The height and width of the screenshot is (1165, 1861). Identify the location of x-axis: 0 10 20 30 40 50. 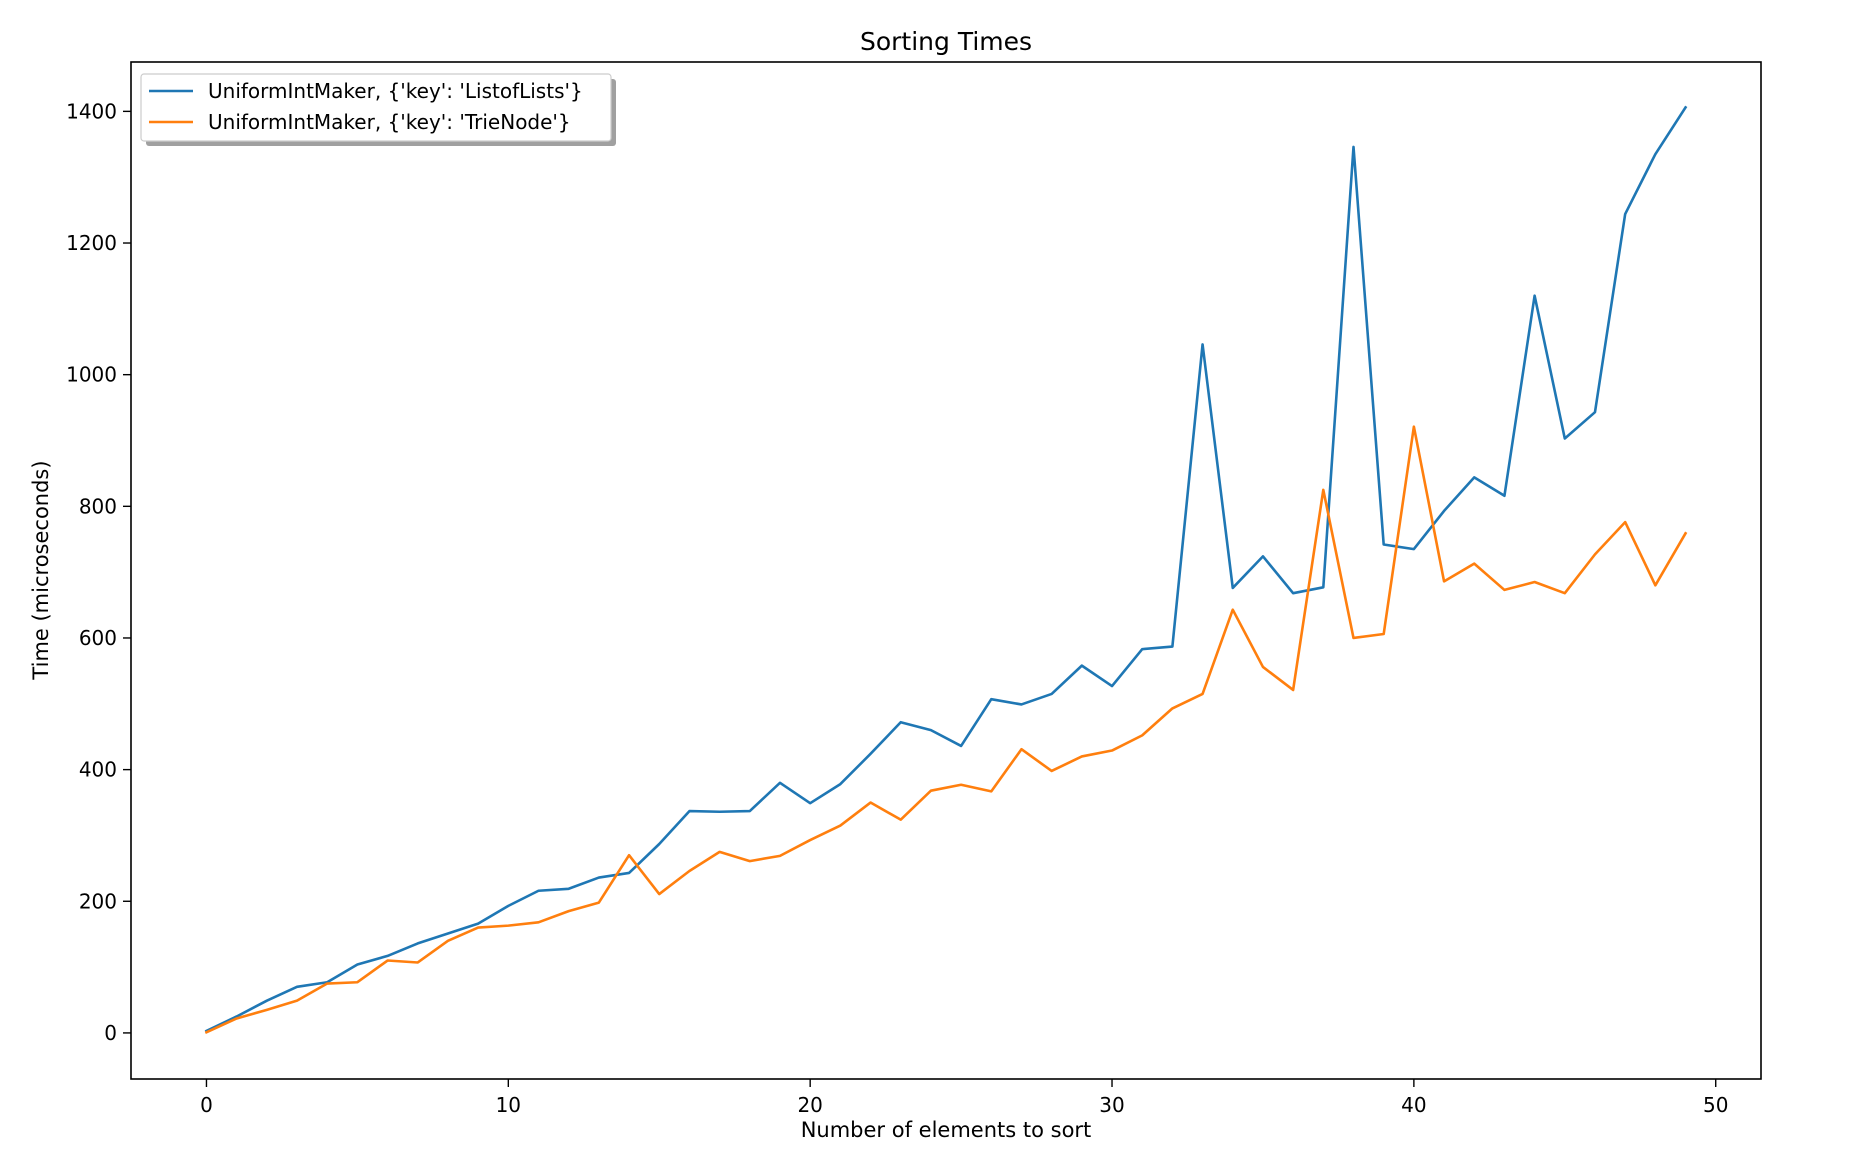
(964, 1098).